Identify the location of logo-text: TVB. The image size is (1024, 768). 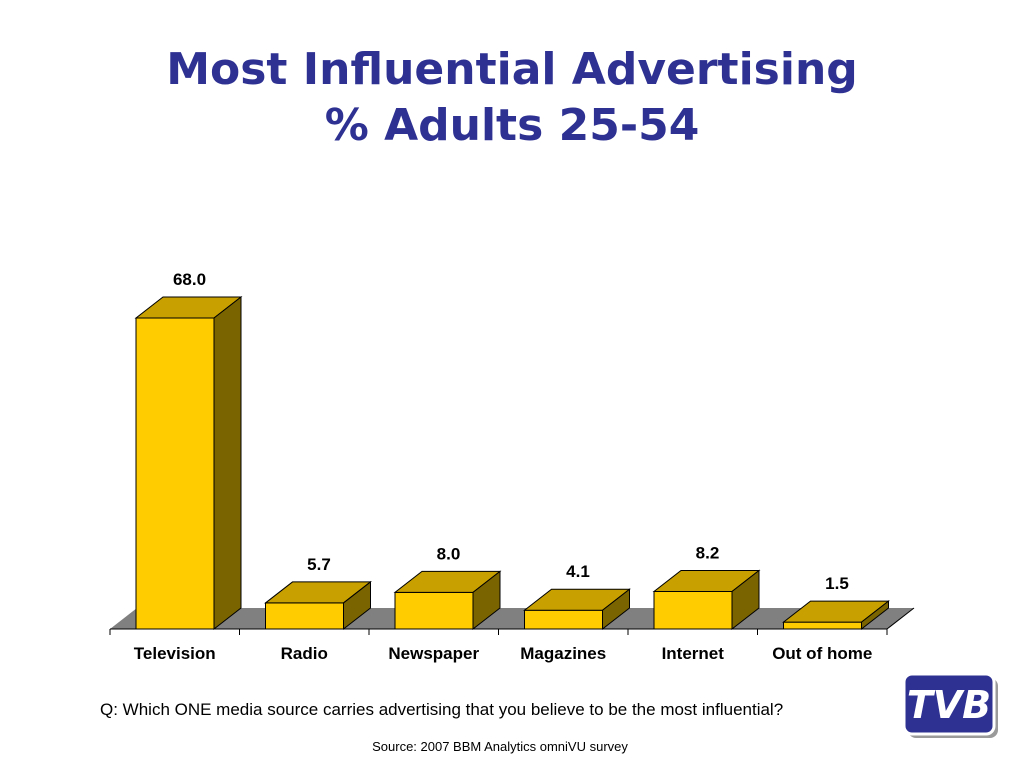
(949, 705).